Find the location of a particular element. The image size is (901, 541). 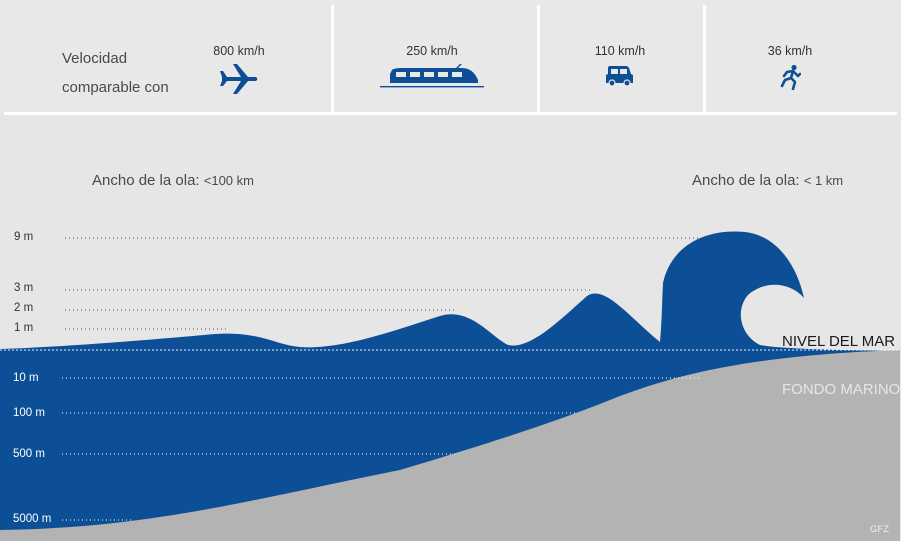

sea-level-label: NIVEL DEL MAR is located at coordinates (838, 341).